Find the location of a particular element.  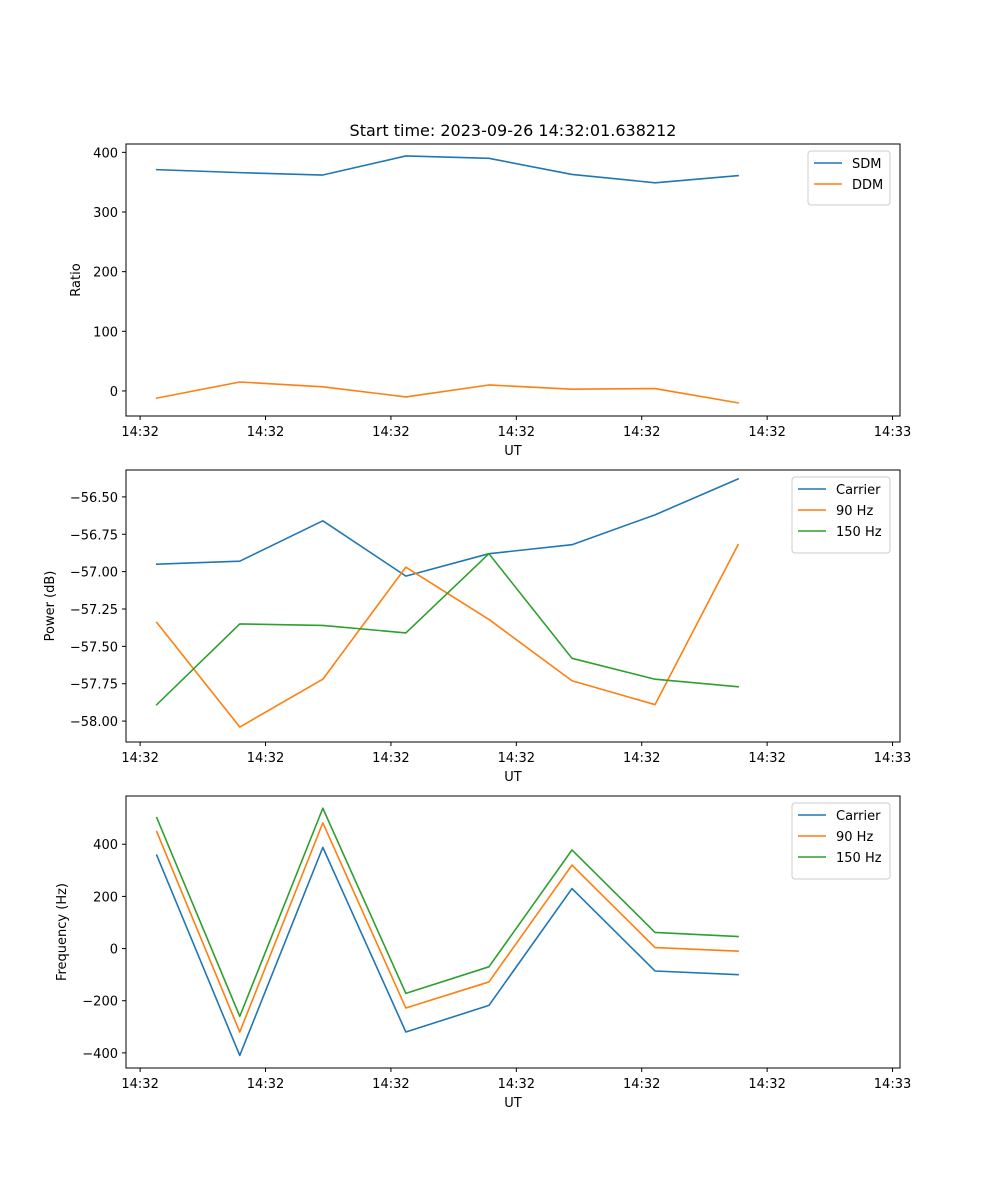

series-line-ddm is located at coordinates (447, 392).